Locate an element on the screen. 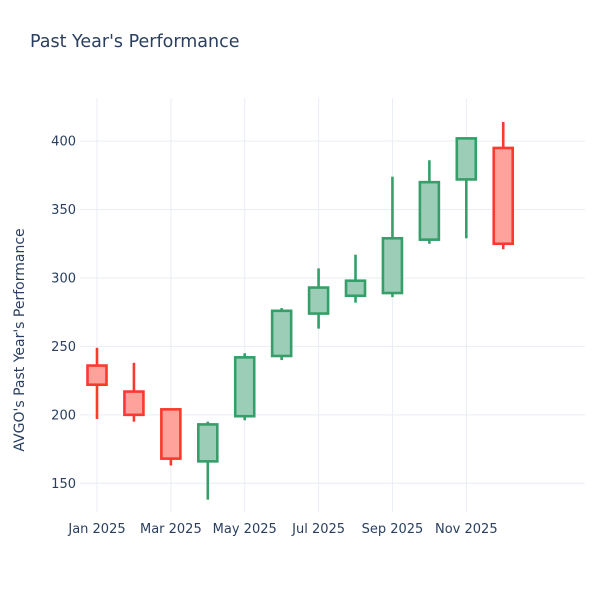  x-tick-label: Jan 2025 is located at coordinates (96, 529).